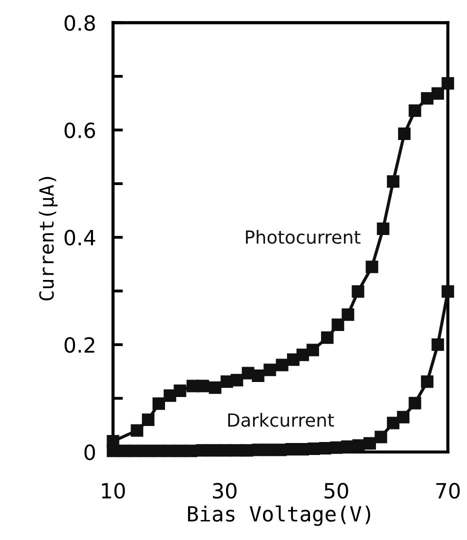 Image resolution: width=467 pixels, height=540 pixels. I want to click on y-tick-label: 0.8, so click(79, 23).